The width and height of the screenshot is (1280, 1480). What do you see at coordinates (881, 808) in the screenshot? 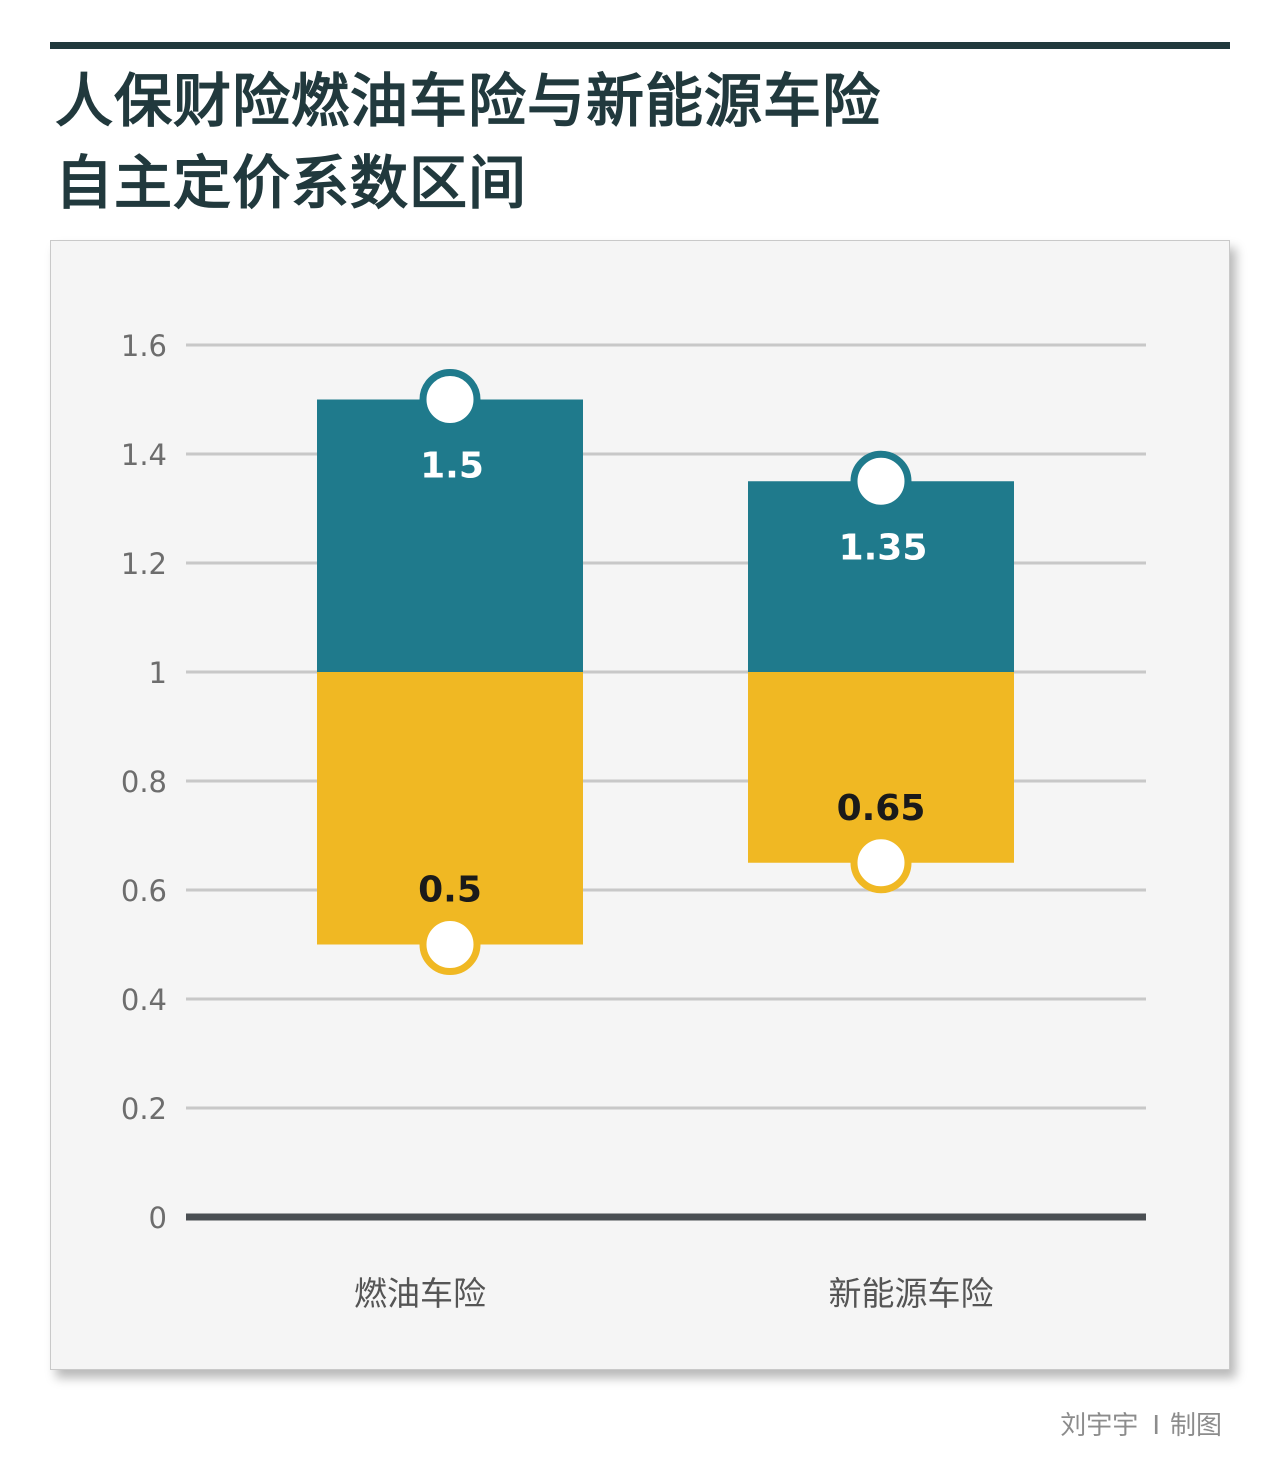
I see `lower-value-label: 0.65` at bounding box center [881, 808].